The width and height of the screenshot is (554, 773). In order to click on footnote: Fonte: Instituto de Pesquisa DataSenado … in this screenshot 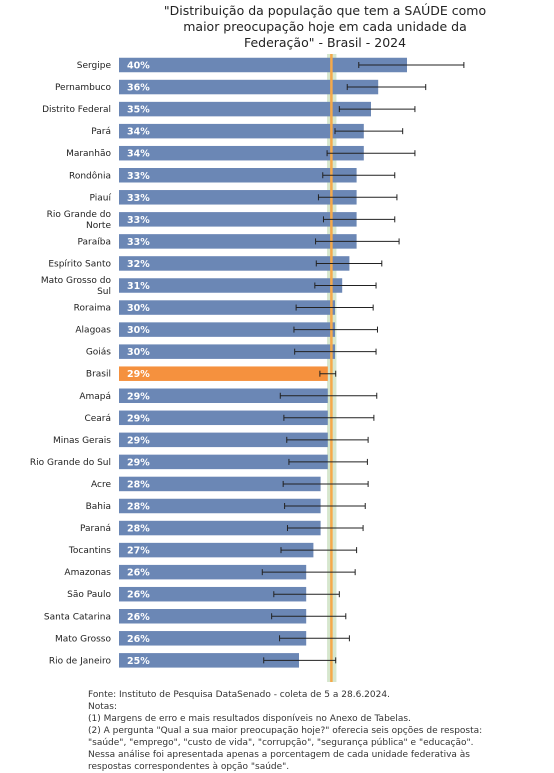, I will do `click(293, 731)`.